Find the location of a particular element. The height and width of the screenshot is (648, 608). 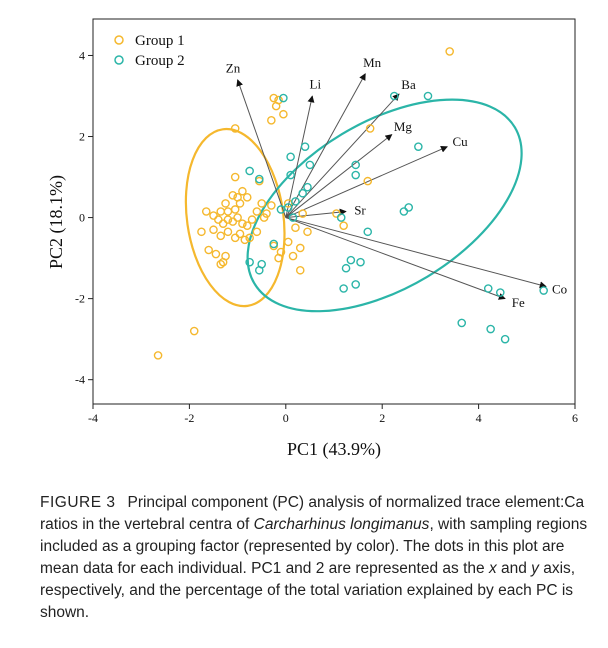

caption-species-name: Carcharhinus longimanus is located at coordinates (341, 524).